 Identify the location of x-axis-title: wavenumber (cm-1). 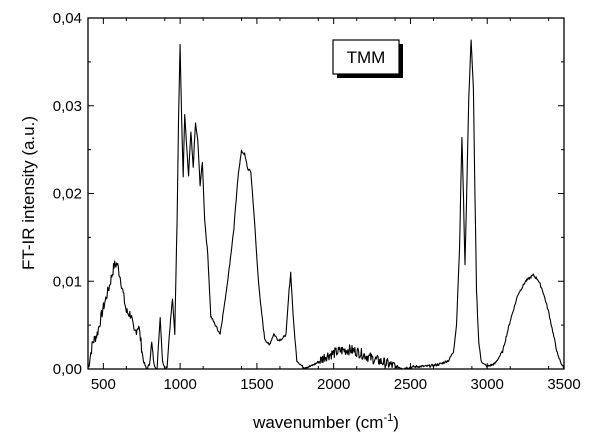
(325, 422).